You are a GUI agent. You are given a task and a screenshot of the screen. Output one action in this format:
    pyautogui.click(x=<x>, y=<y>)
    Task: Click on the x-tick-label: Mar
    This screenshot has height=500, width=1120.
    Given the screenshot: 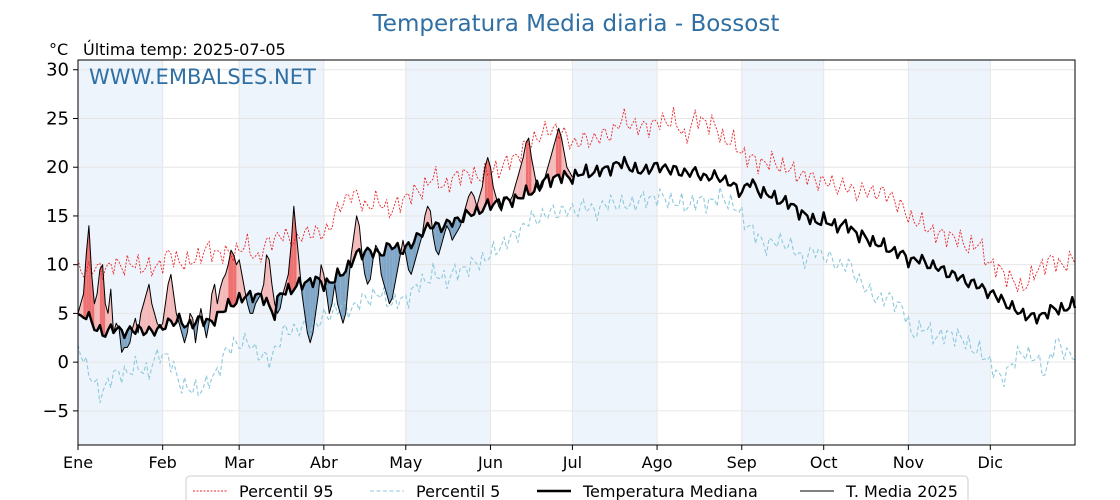 What is the action you would take?
    pyautogui.click(x=239, y=462)
    